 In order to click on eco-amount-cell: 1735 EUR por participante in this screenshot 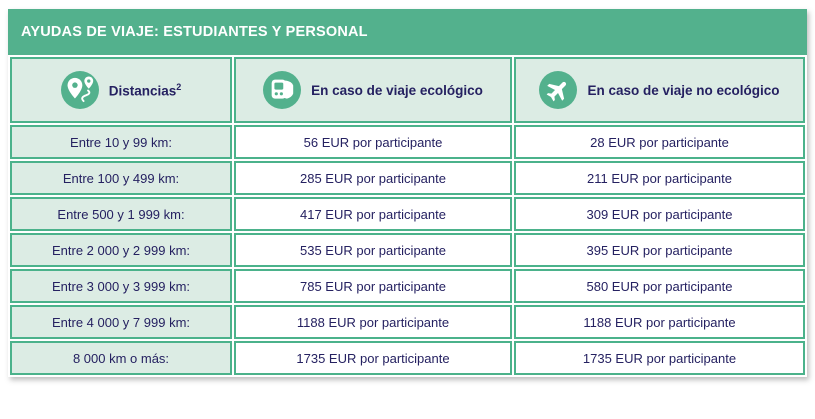, I will do `click(373, 358)`.